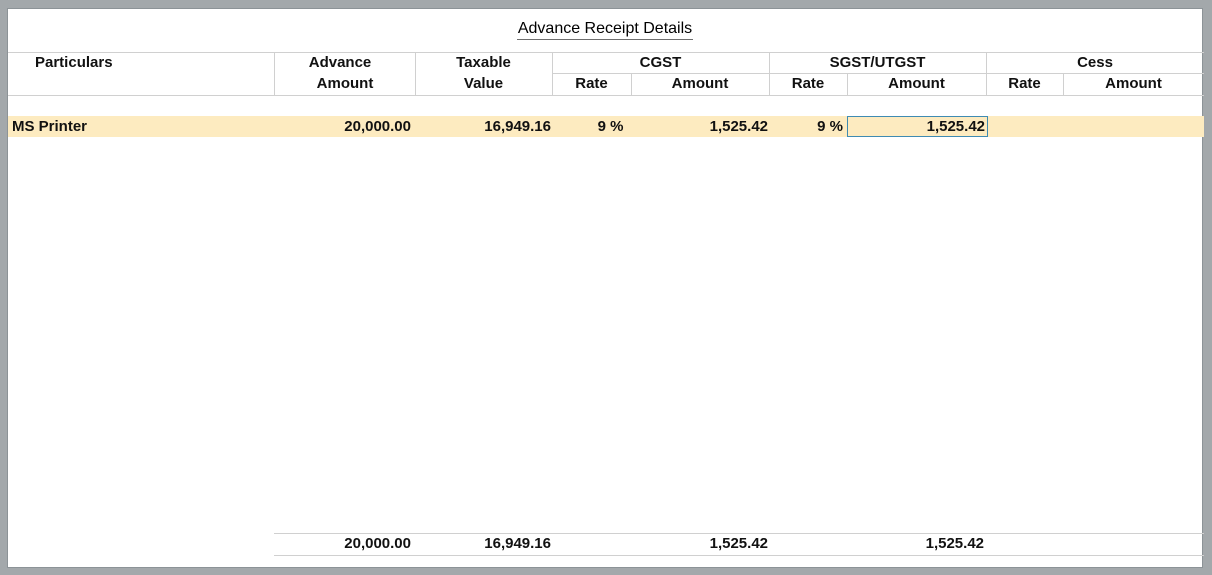 The image size is (1212, 575). What do you see at coordinates (878, 73) in the screenshot?
I see `header-sub-rule` at bounding box center [878, 73].